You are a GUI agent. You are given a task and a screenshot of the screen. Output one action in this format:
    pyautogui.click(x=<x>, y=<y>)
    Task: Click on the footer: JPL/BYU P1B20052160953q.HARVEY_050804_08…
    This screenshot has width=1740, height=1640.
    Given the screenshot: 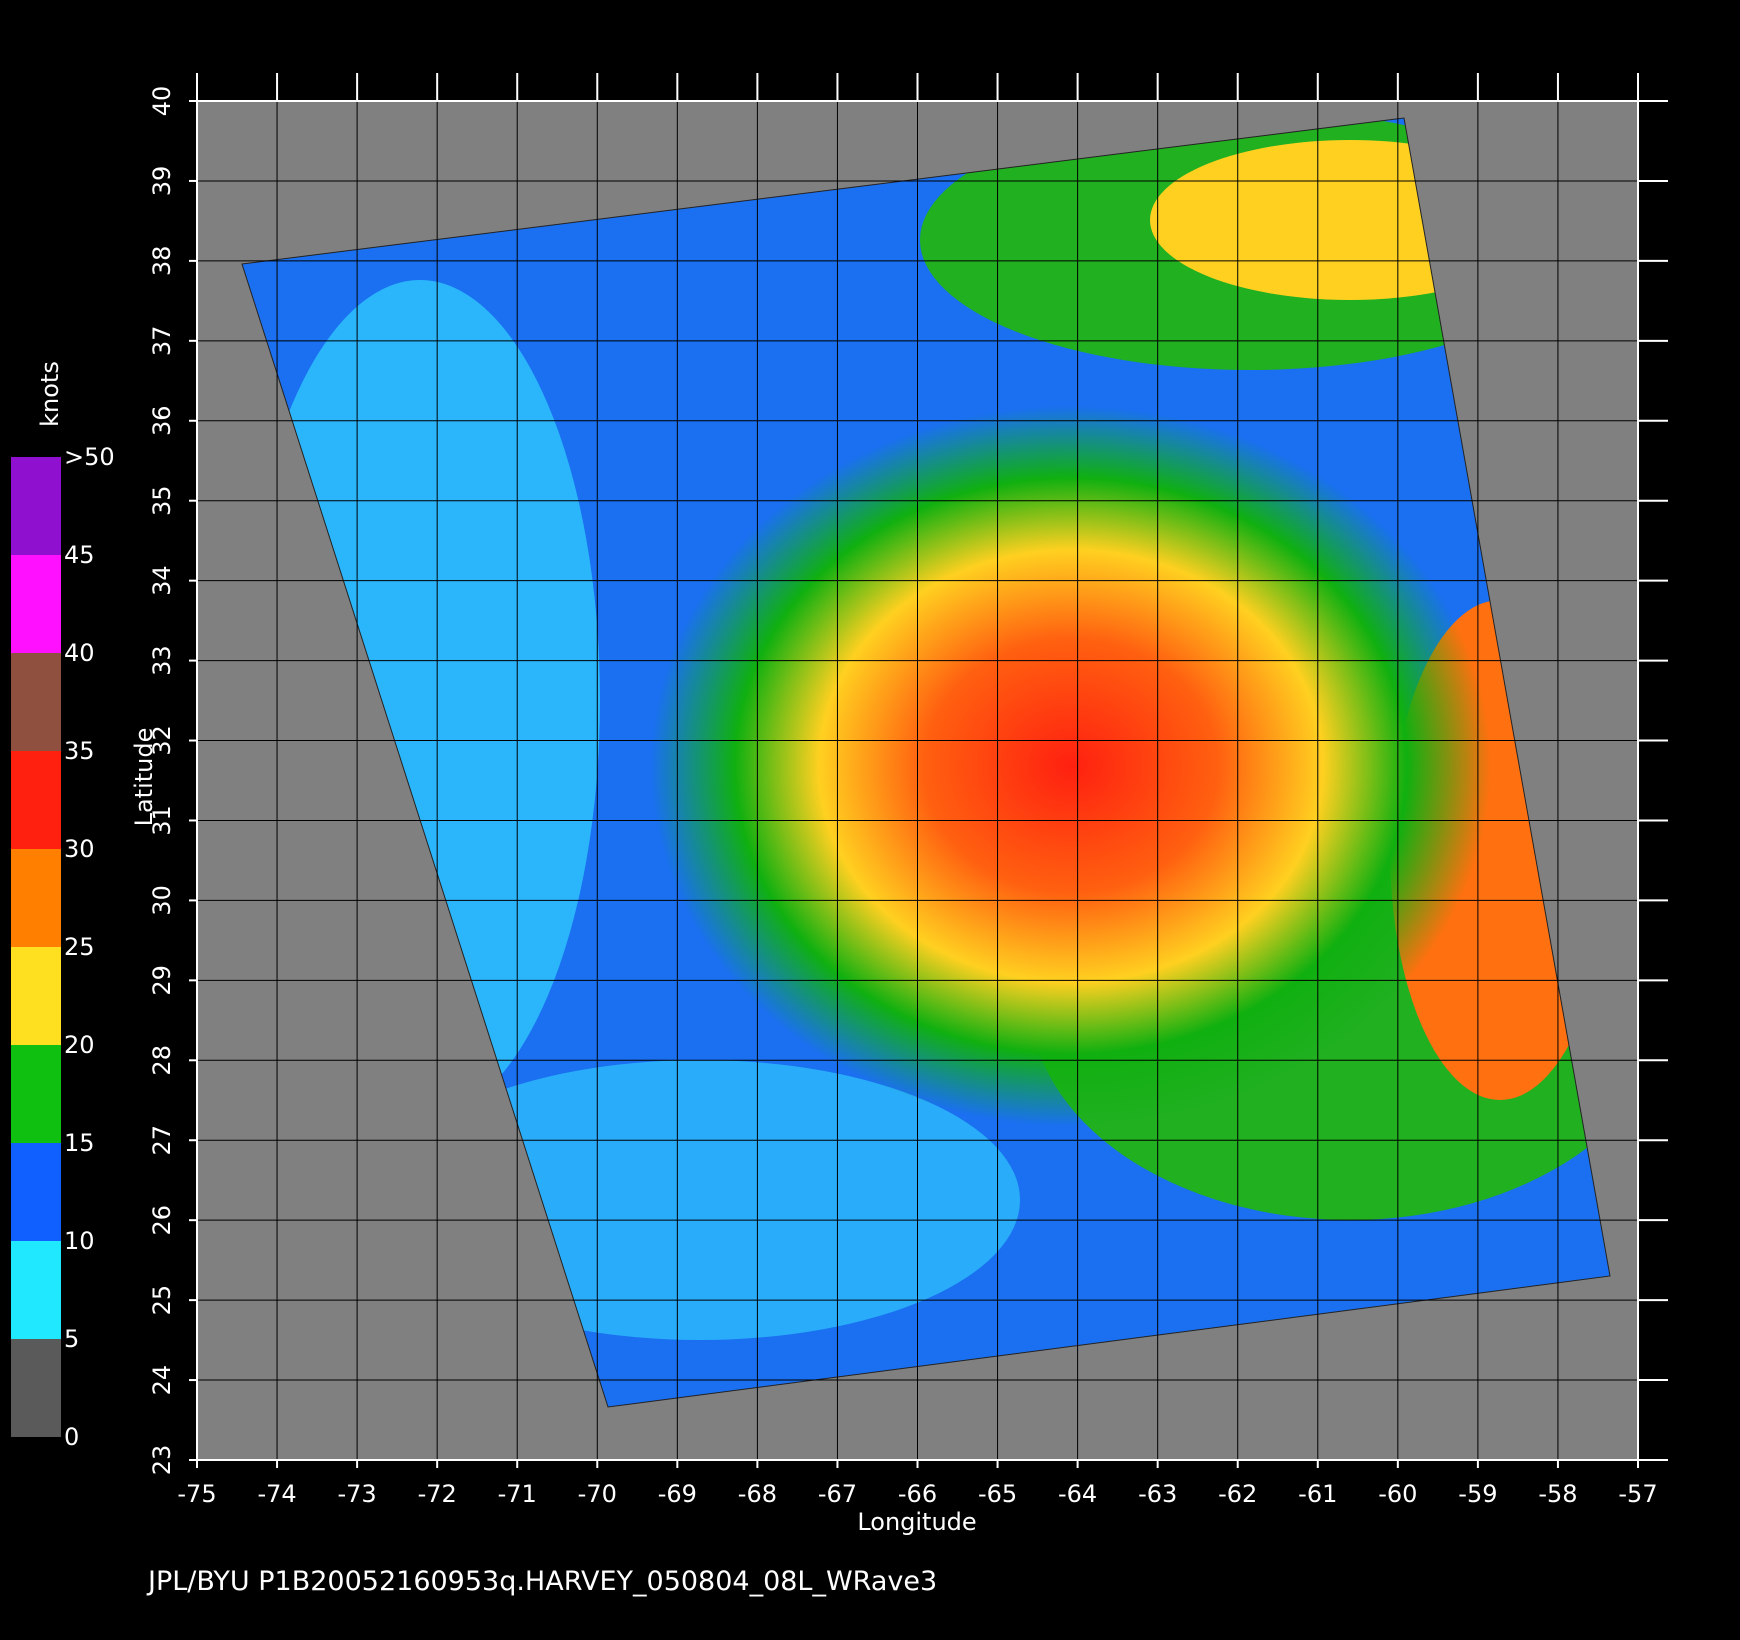 What is the action you would take?
    pyautogui.click(x=541, y=1581)
    